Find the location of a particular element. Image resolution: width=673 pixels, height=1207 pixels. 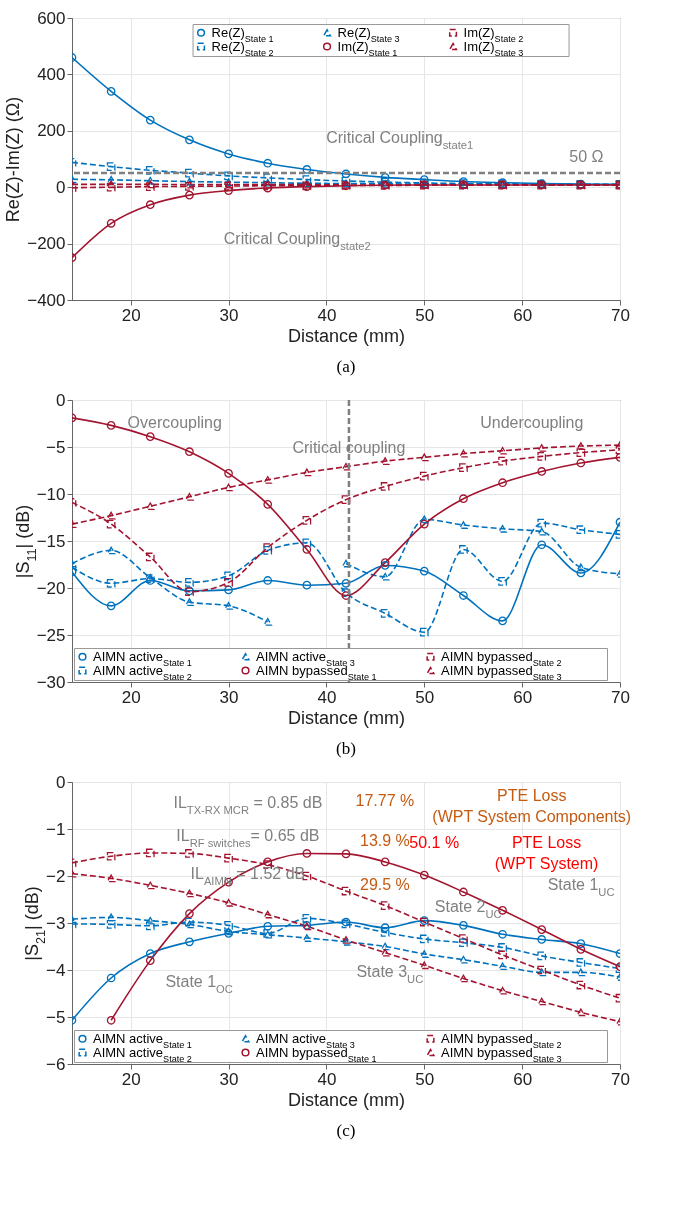

y-tick-label: −1 is located at coordinates (56, 829).